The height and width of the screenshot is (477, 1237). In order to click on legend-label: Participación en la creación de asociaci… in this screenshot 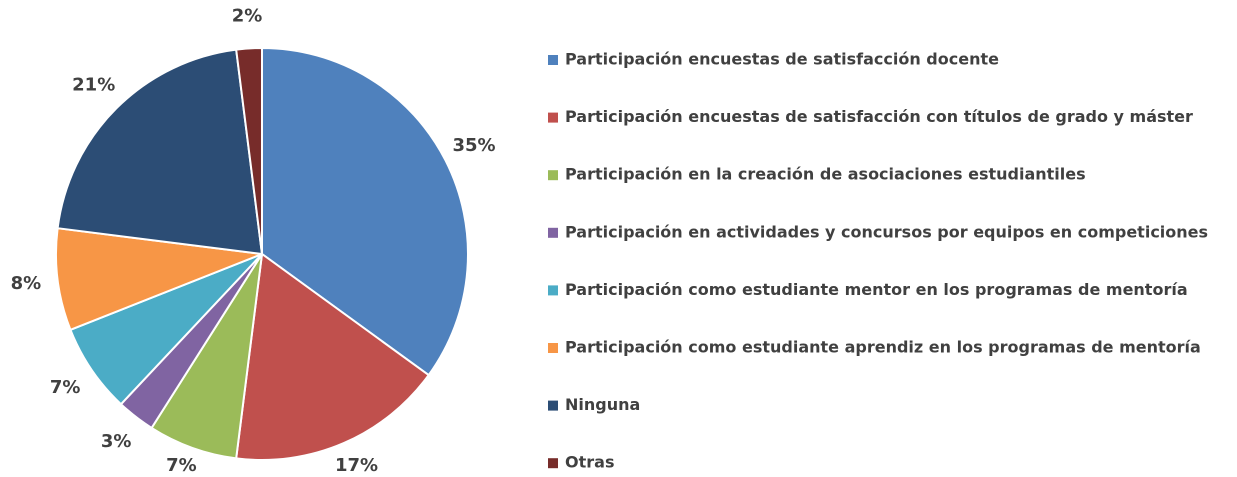, I will do `click(825, 174)`.